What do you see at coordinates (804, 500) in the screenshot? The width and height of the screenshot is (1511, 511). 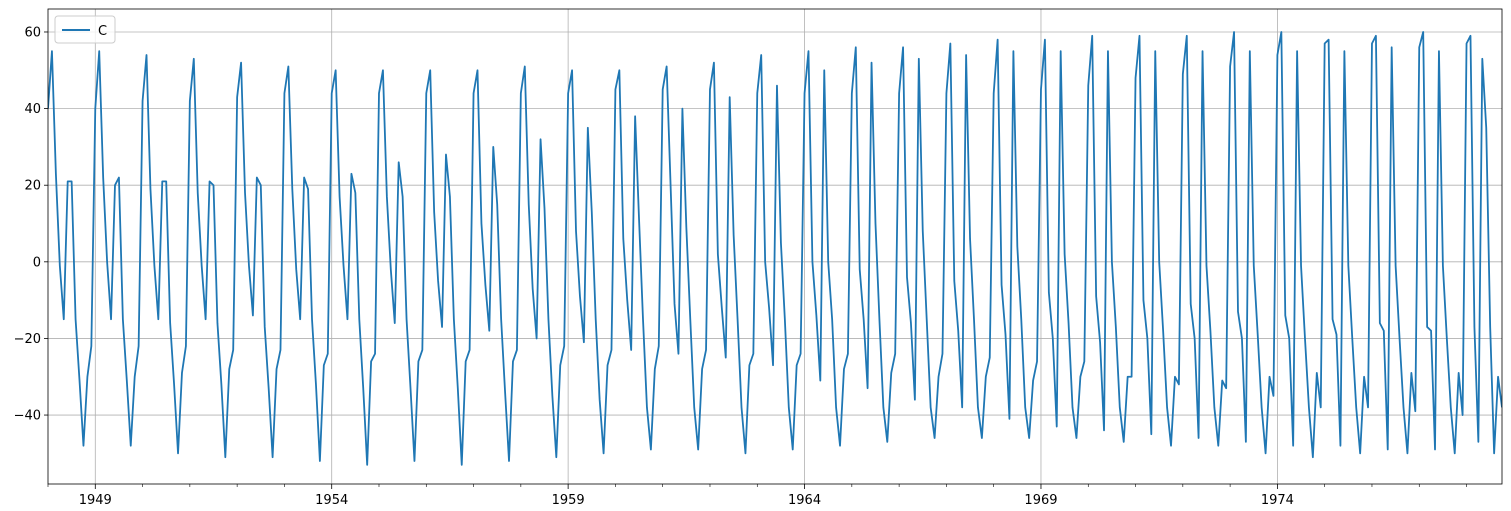 I see `x-tick-label: 1964` at bounding box center [804, 500].